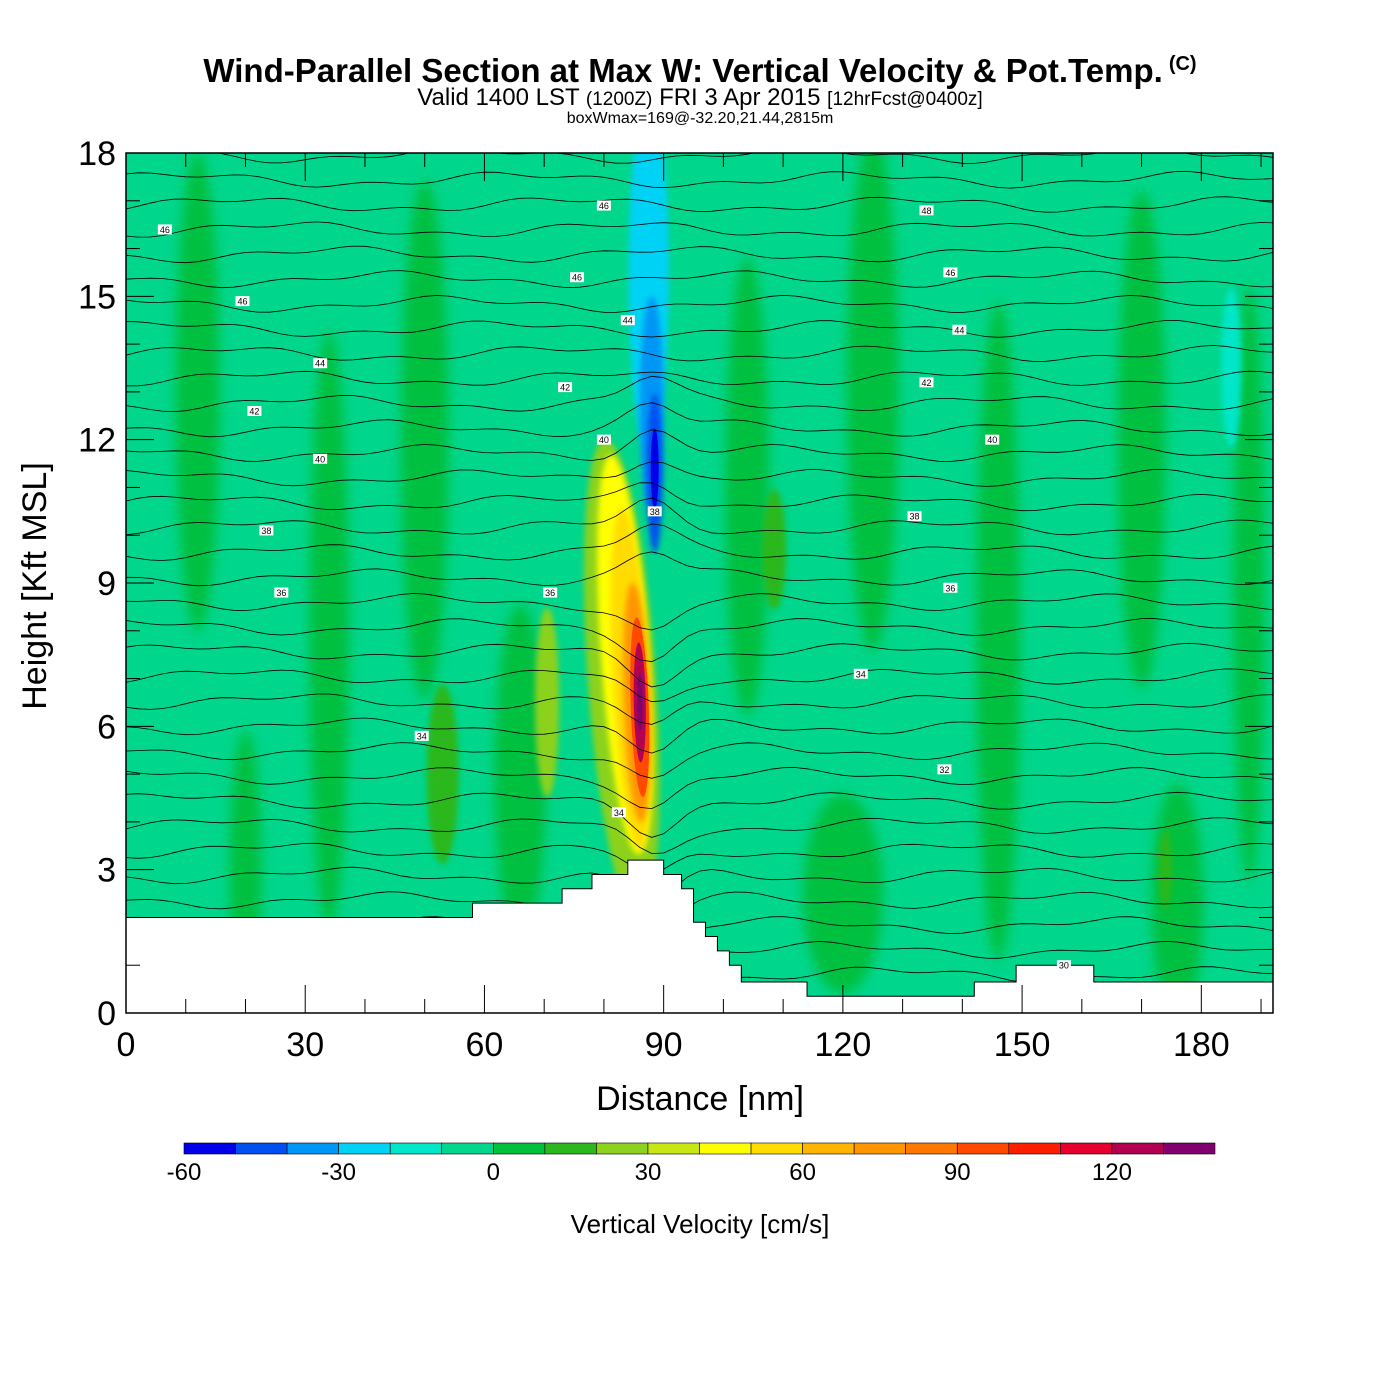 Image resolution: width=1400 pixels, height=1400 pixels. Describe the element at coordinates (664, 1045) in the screenshot. I see `x-tick-label: 90` at that location.